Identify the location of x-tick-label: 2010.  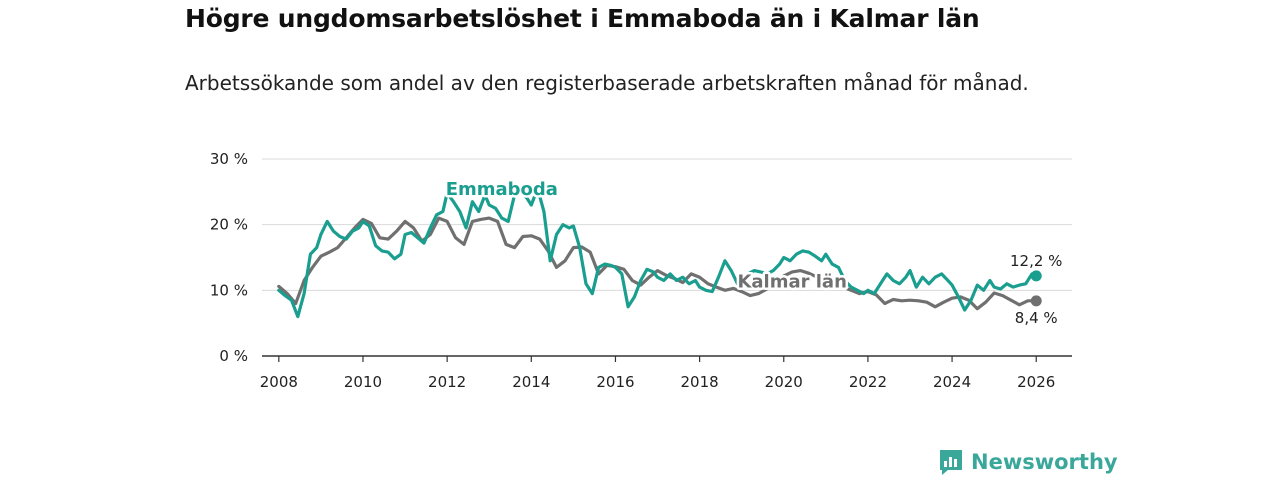
(363, 382).